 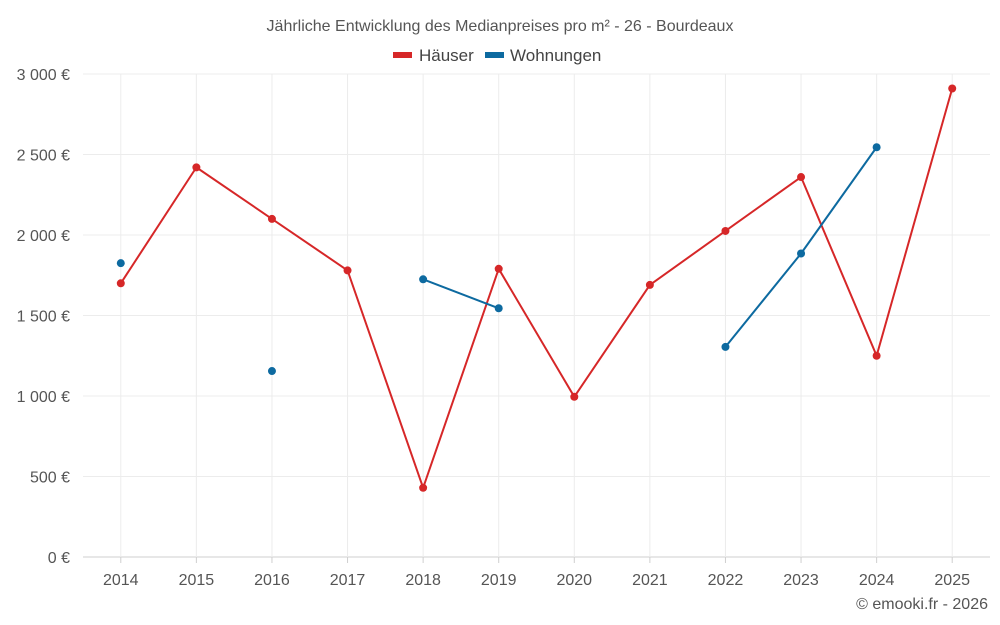 I want to click on data-point: Häuser 2024: 1250, so click(x=876, y=355).